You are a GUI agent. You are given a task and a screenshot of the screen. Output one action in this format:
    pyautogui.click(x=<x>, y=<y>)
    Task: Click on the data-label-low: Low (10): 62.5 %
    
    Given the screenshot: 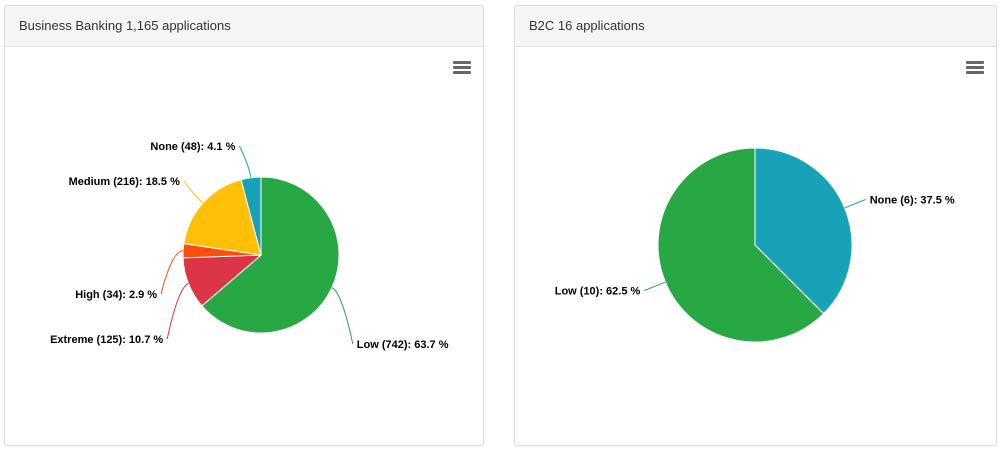 What is the action you would take?
    pyautogui.click(x=598, y=292)
    